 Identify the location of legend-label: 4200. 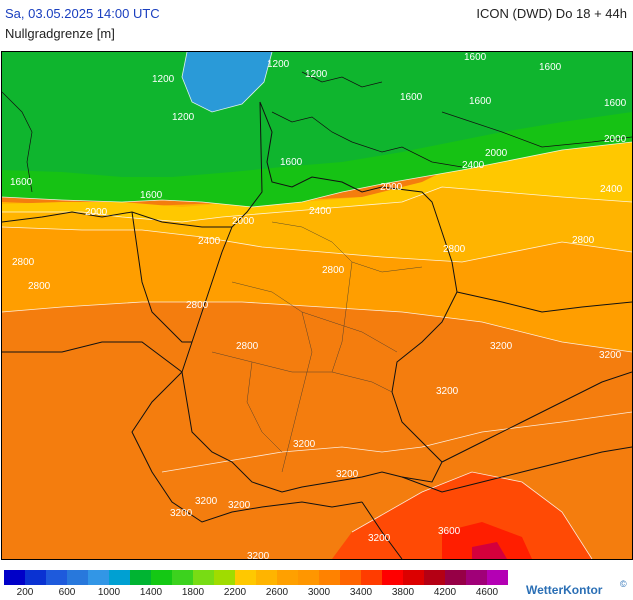
(445, 592).